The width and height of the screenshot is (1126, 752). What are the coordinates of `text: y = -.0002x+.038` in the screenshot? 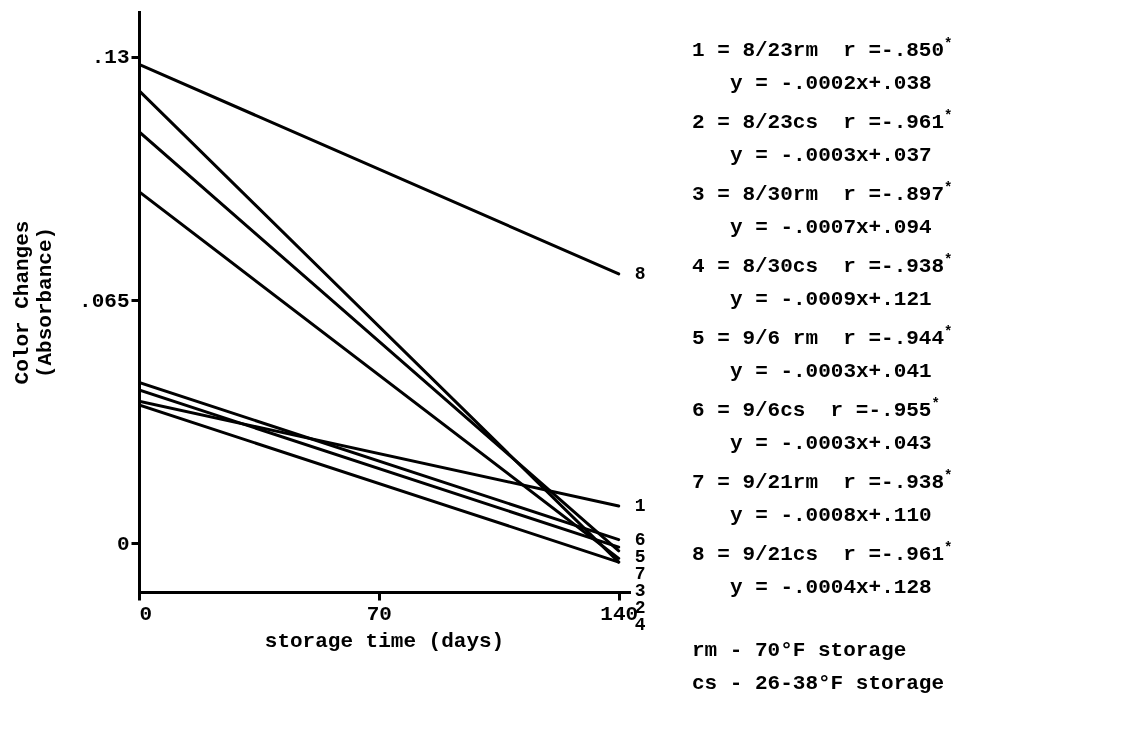 It's located at (831, 84).